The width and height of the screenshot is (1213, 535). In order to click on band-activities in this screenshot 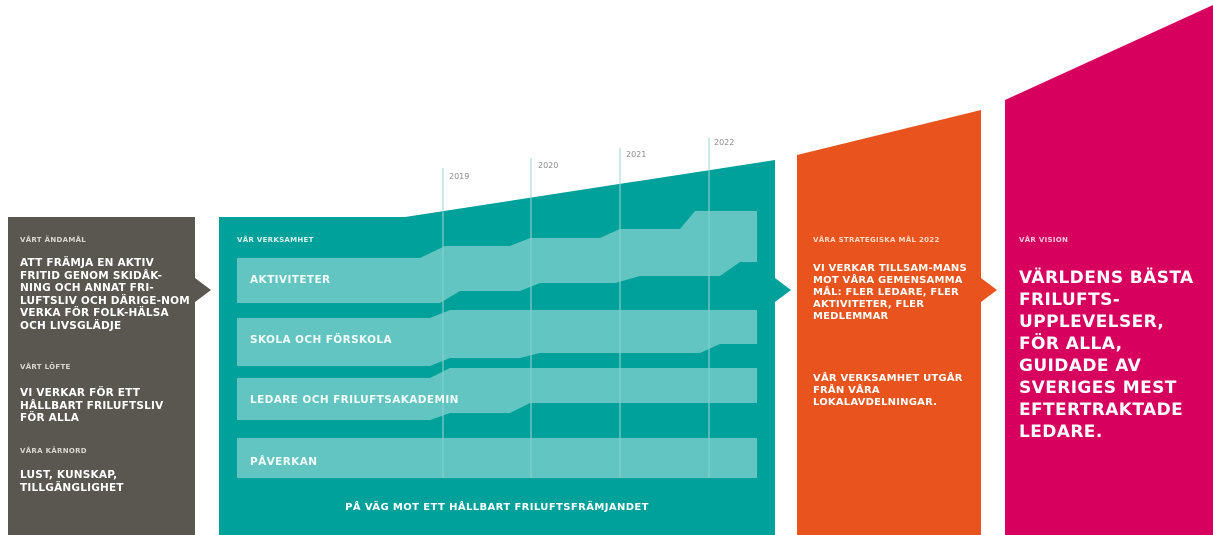, I will do `click(497, 257)`.